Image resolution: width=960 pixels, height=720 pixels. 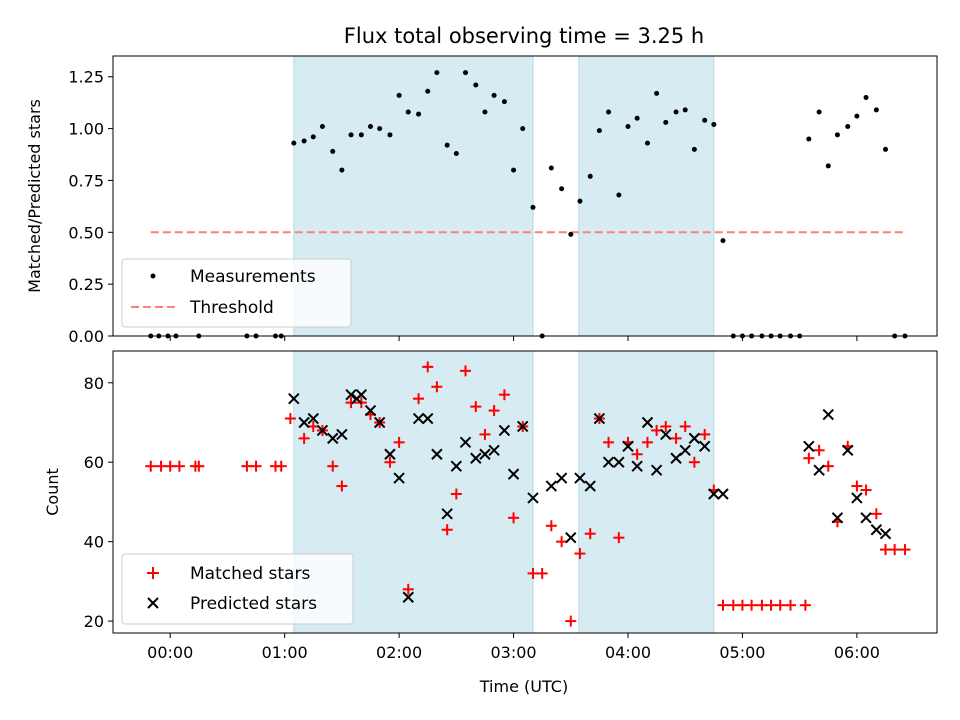 I want to click on top-y-tick-label: 0.25, so click(x=86, y=284).